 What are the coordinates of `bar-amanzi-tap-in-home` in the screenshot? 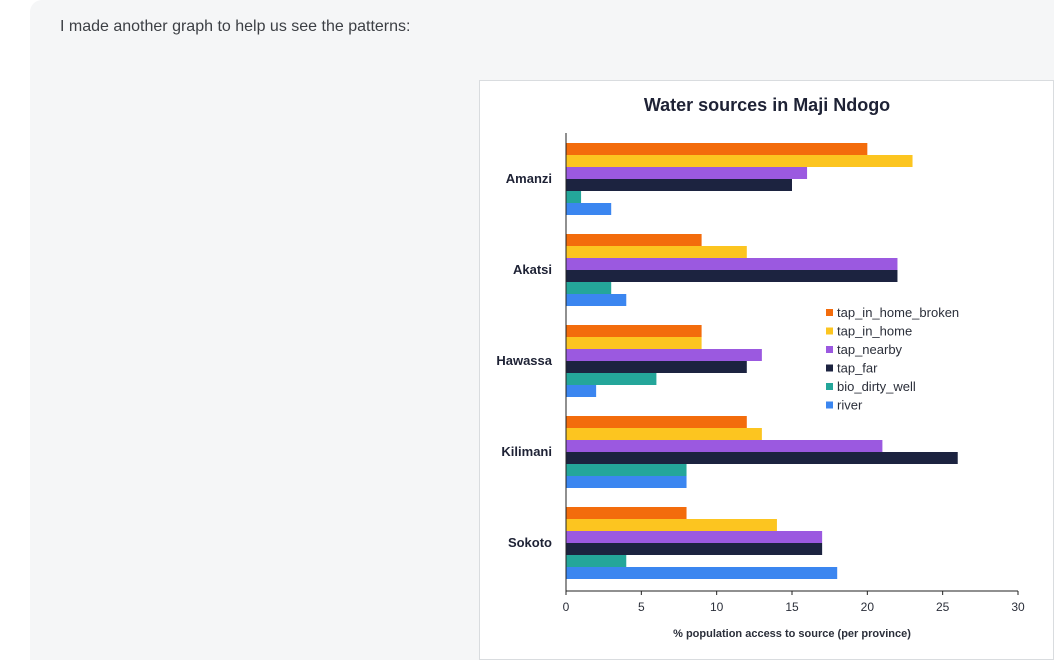 It's located at (739, 161).